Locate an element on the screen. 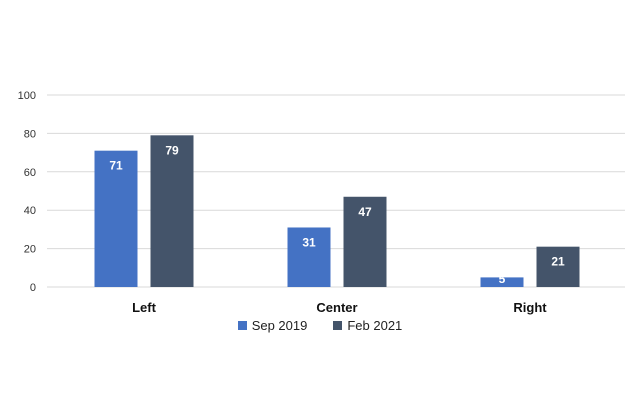 This screenshot has width=640, height=405. x-tick-label-left: Left is located at coordinates (144, 307).